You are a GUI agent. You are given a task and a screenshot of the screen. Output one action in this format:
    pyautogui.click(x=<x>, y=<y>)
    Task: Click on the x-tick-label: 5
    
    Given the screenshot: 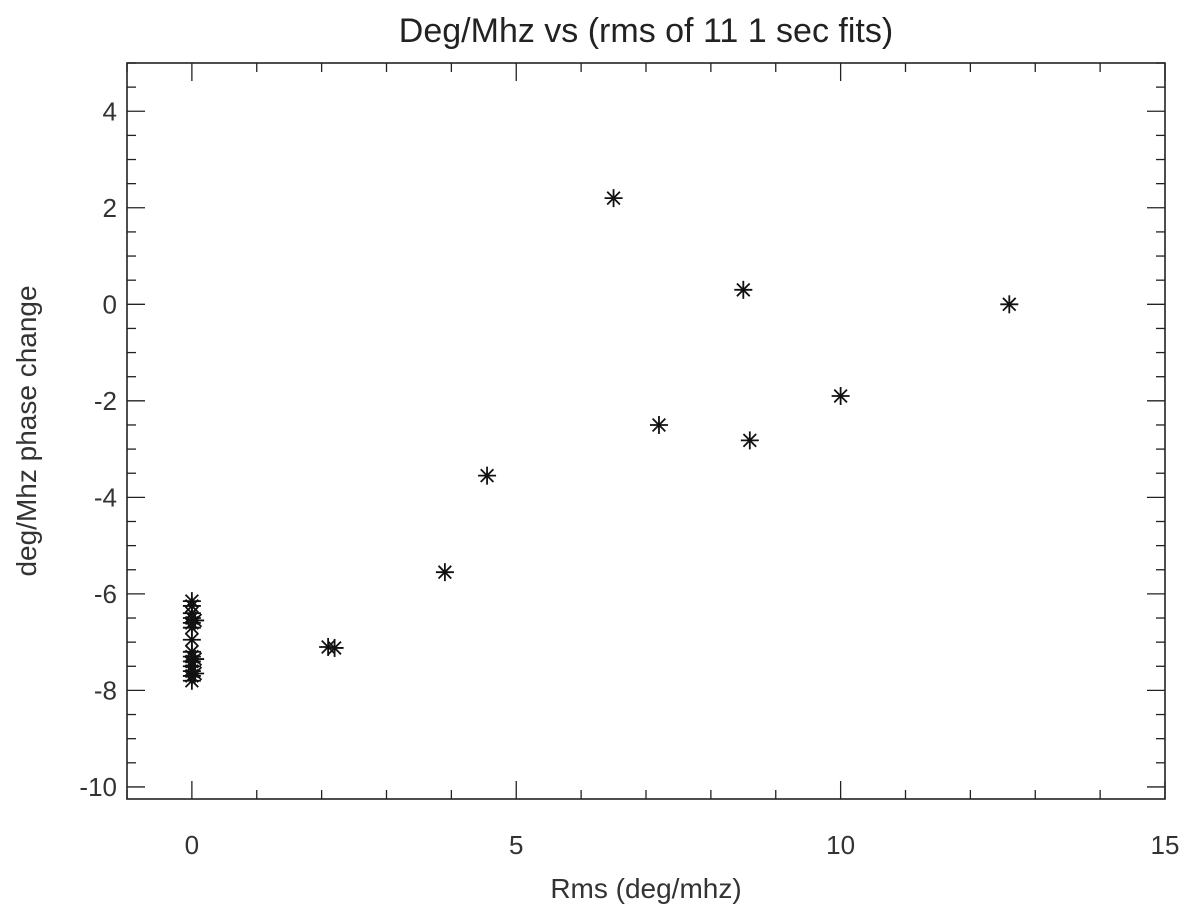 What is the action you would take?
    pyautogui.click(x=516, y=845)
    